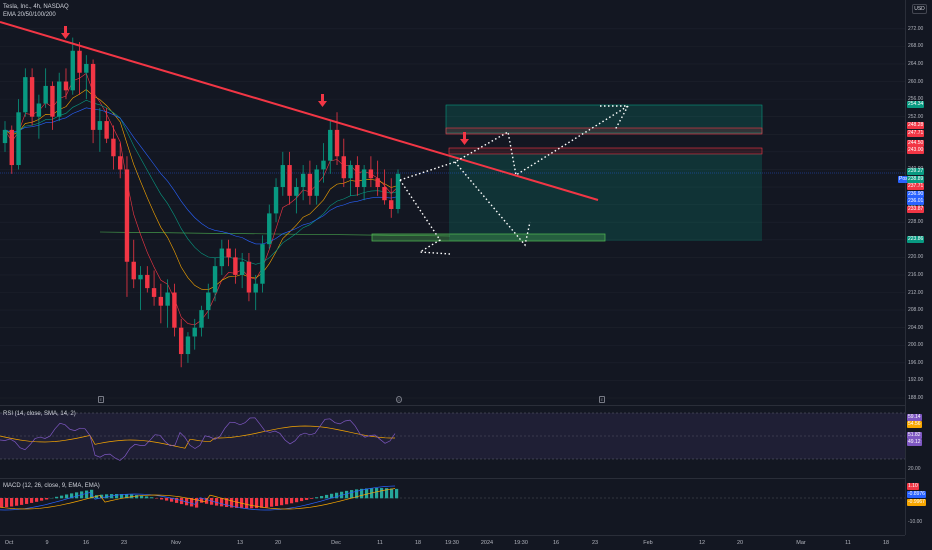 The height and width of the screenshot is (550, 932). What do you see at coordinates (916, 63) in the screenshot?
I see `price-tick: 264.00` at bounding box center [916, 63].